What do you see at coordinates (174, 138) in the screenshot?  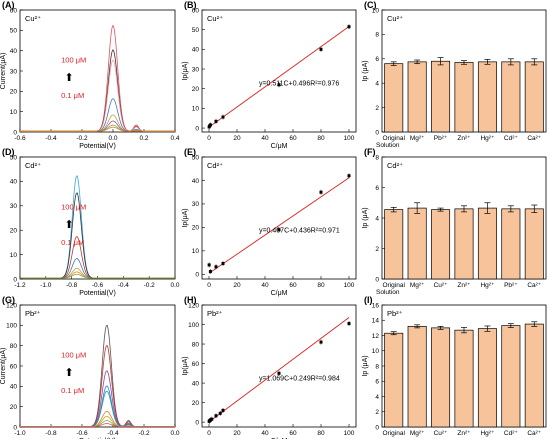 I see `x-tick-label: 0.4` at bounding box center [174, 138].